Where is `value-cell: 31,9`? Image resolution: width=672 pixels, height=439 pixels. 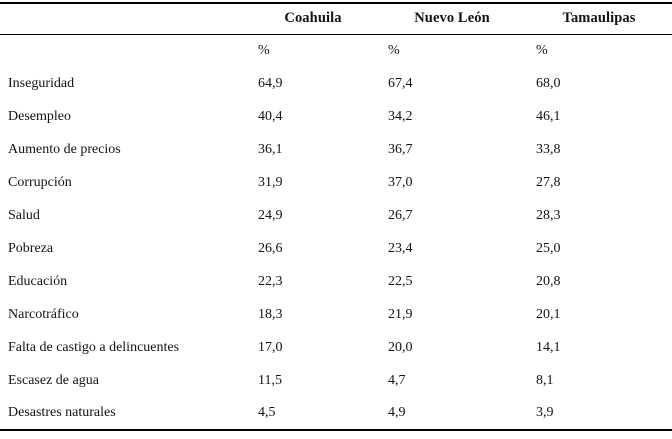 value-cell: 31,9 is located at coordinates (270, 182).